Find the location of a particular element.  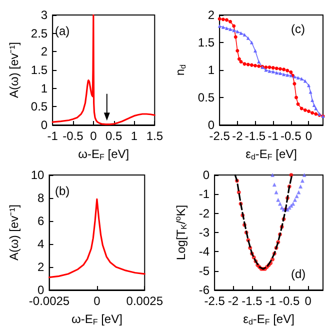

x-tick-label: 0.5 is located at coordinates (113, 136).